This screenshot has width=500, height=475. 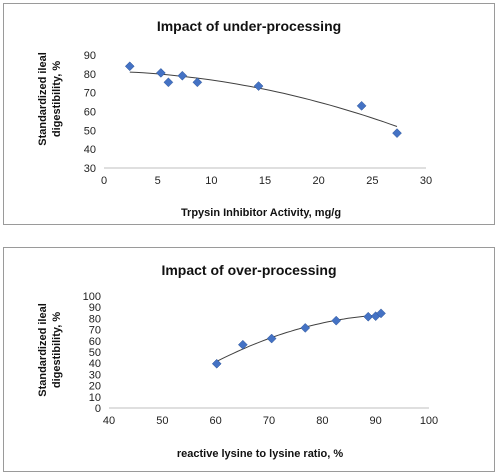 I want to click on y-tick-label: 10, so click(x=95, y=398).